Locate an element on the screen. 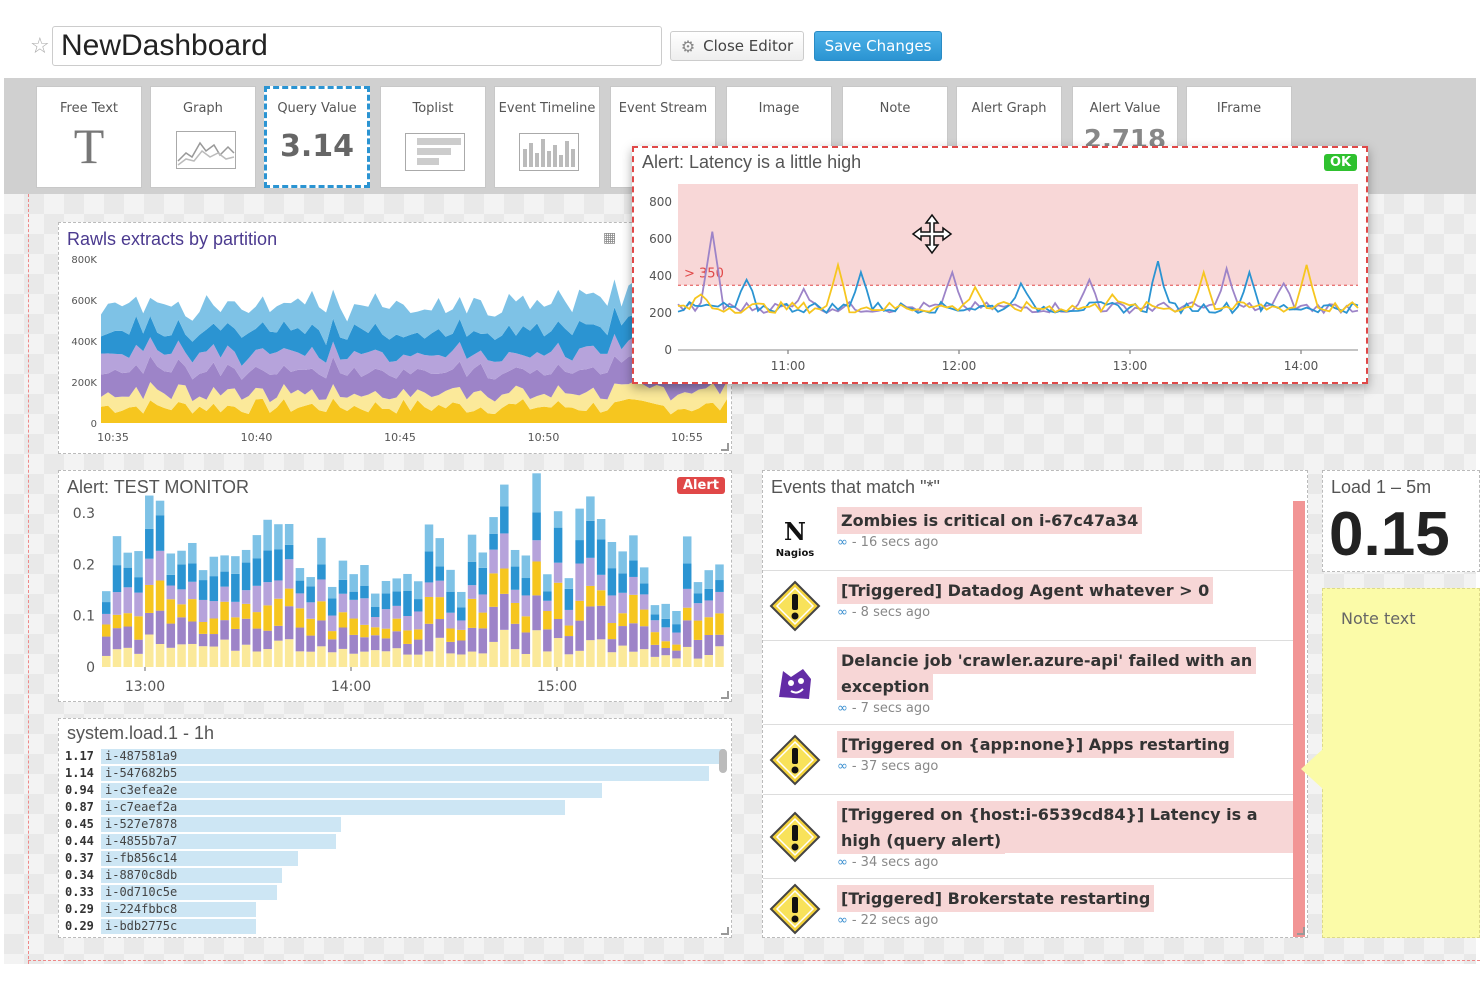 The width and height of the screenshot is (1480, 987). dashboard-title-input is located at coordinates (357, 46).